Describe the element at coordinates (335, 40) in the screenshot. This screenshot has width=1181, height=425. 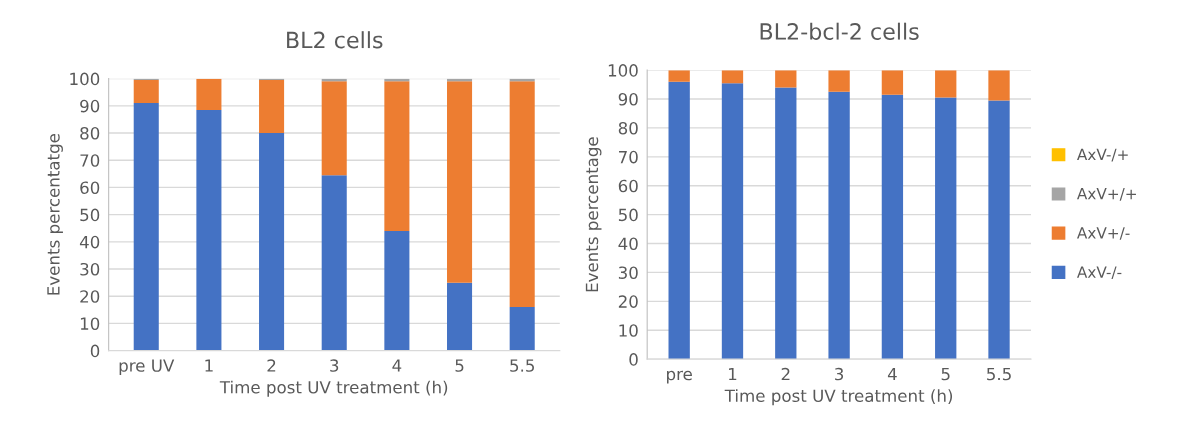
I see `chart-title: BL2 cells` at that location.